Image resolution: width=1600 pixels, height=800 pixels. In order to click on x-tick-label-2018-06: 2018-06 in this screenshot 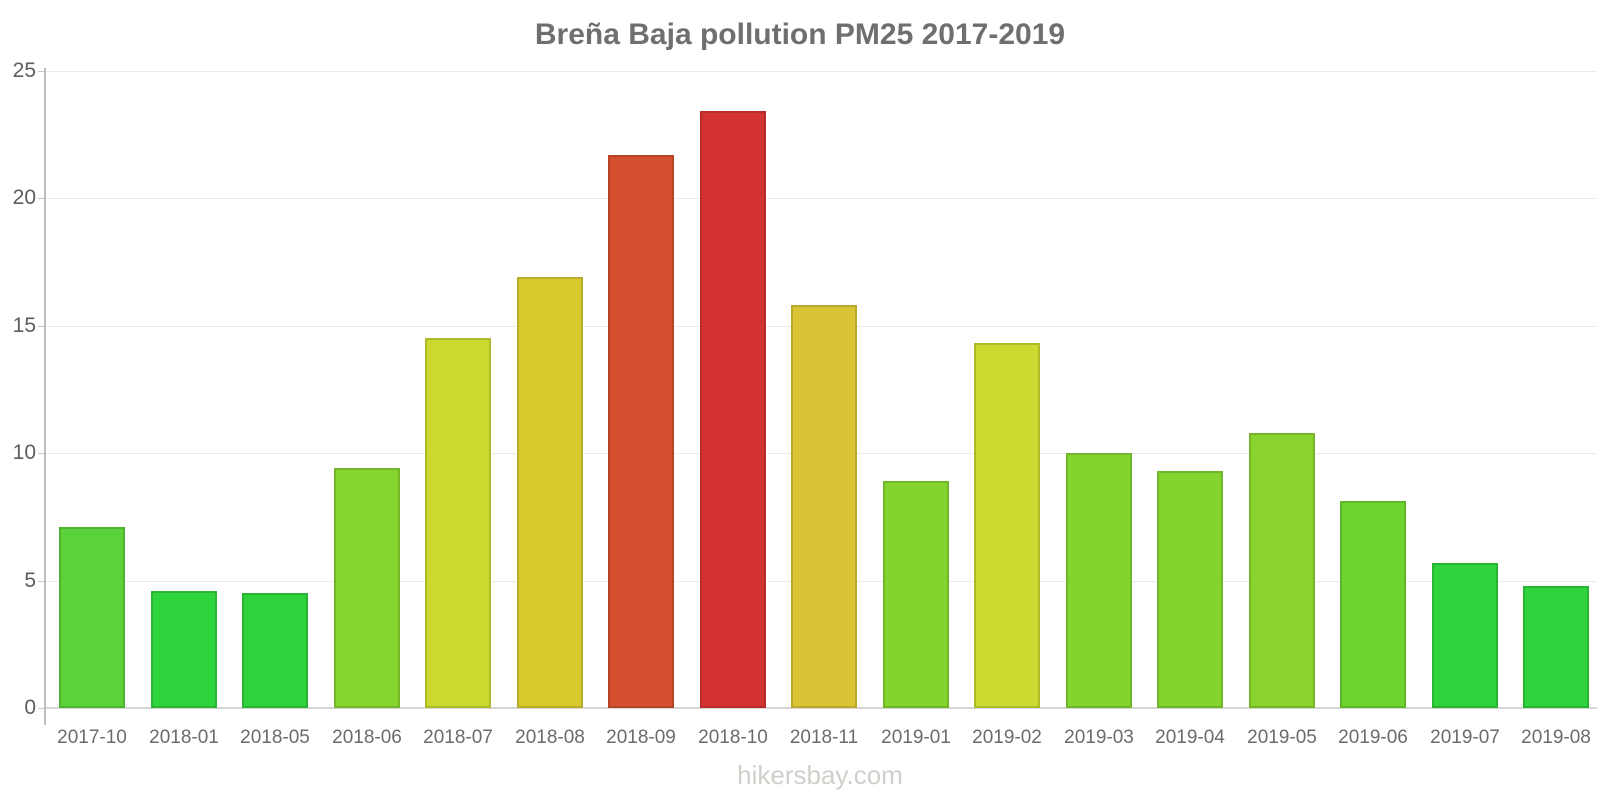, I will do `click(367, 737)`.